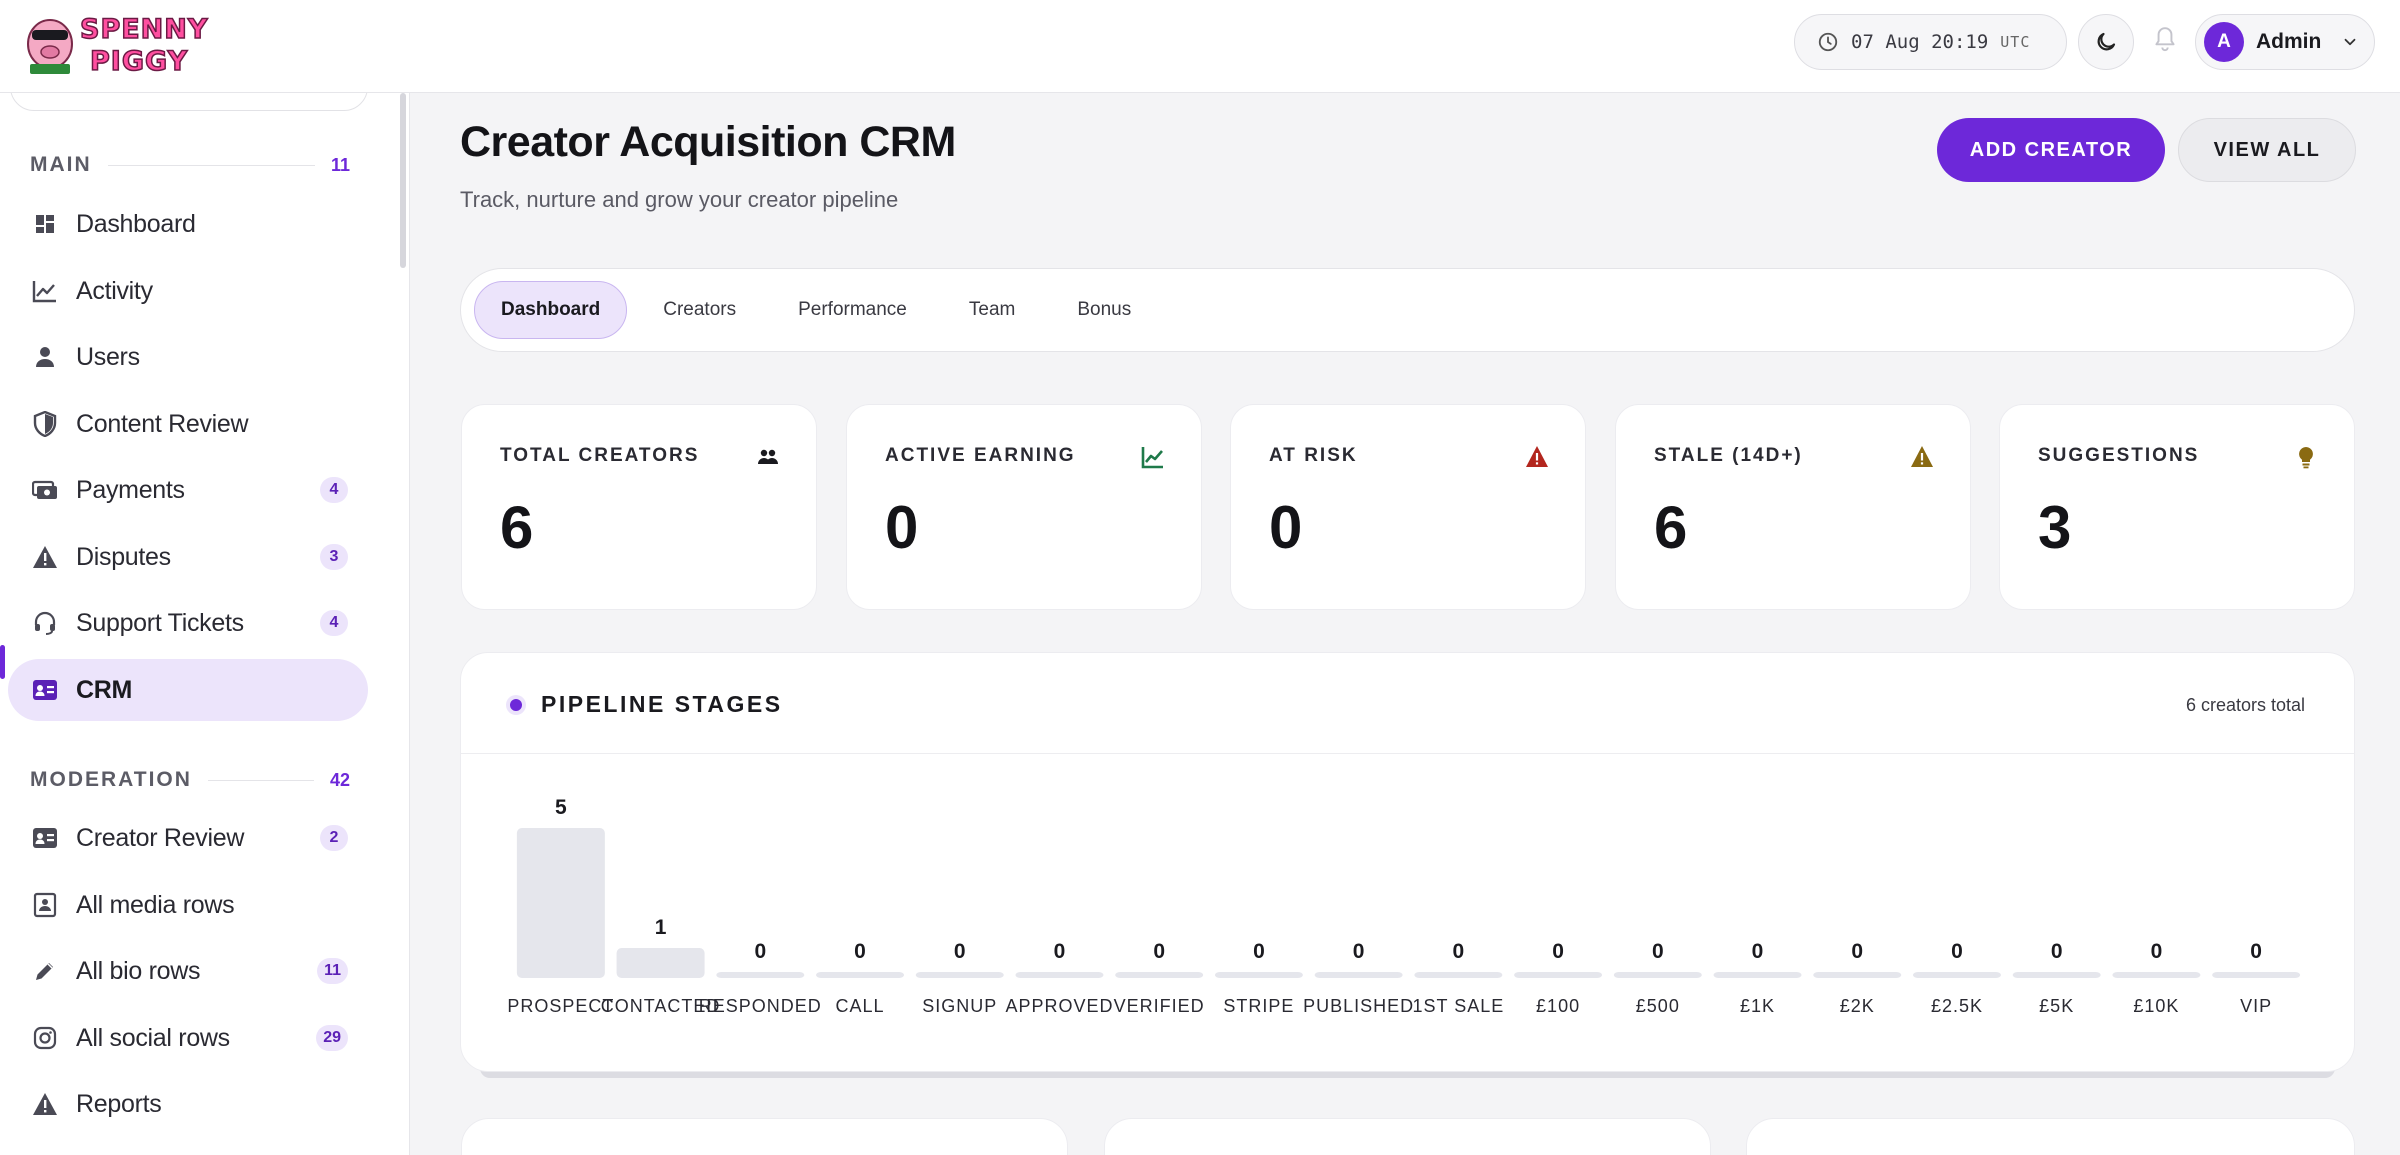  What do you see at coordinates (188, 557) in the screenshot?
I see `sidebar-item-disputes: Disputes 3` at bounding box center [188, 557].